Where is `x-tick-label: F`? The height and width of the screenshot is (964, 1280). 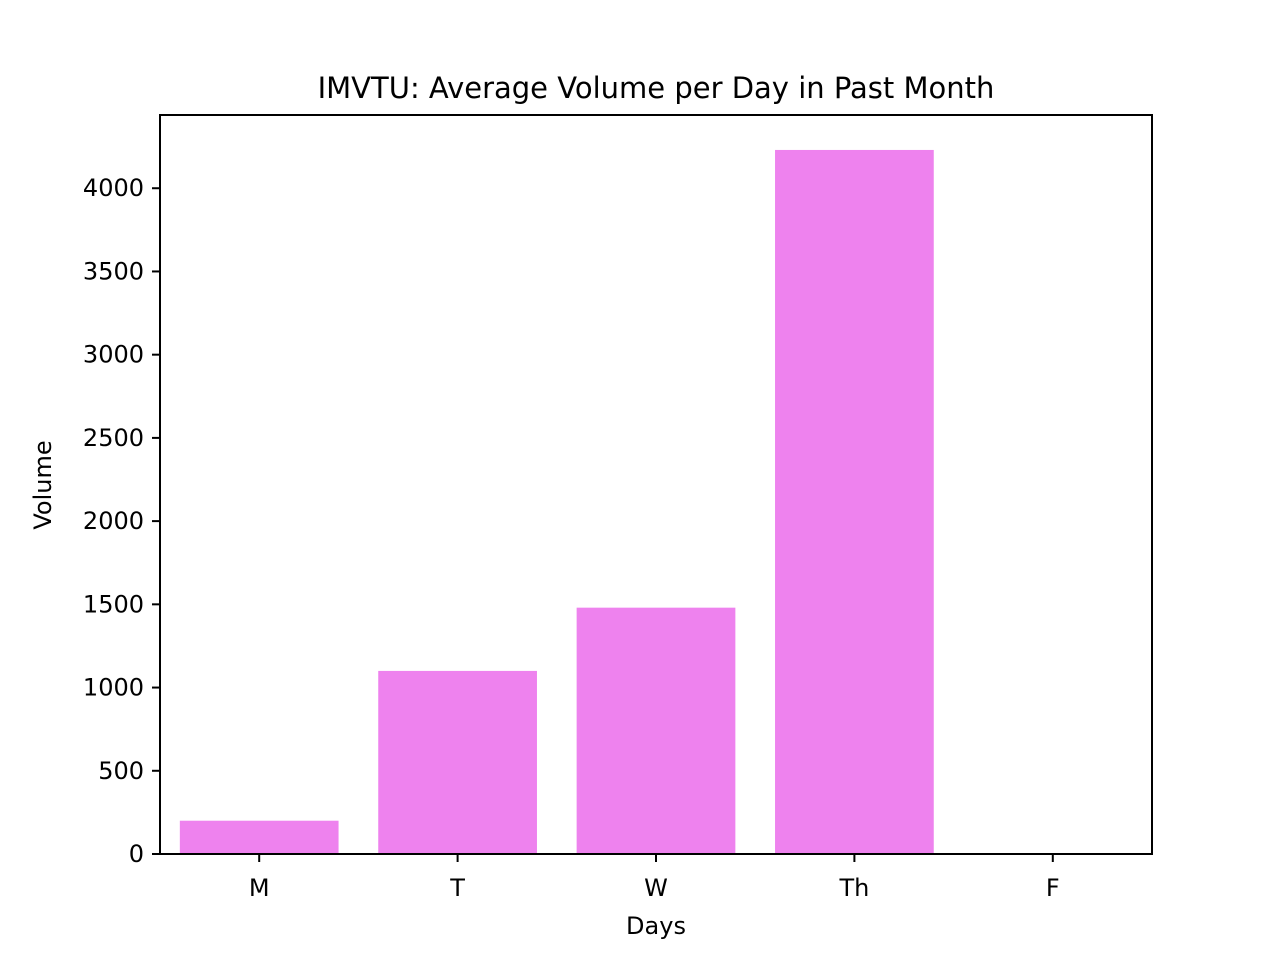 x-tick-label: F is located at coordinates (1053, 888).